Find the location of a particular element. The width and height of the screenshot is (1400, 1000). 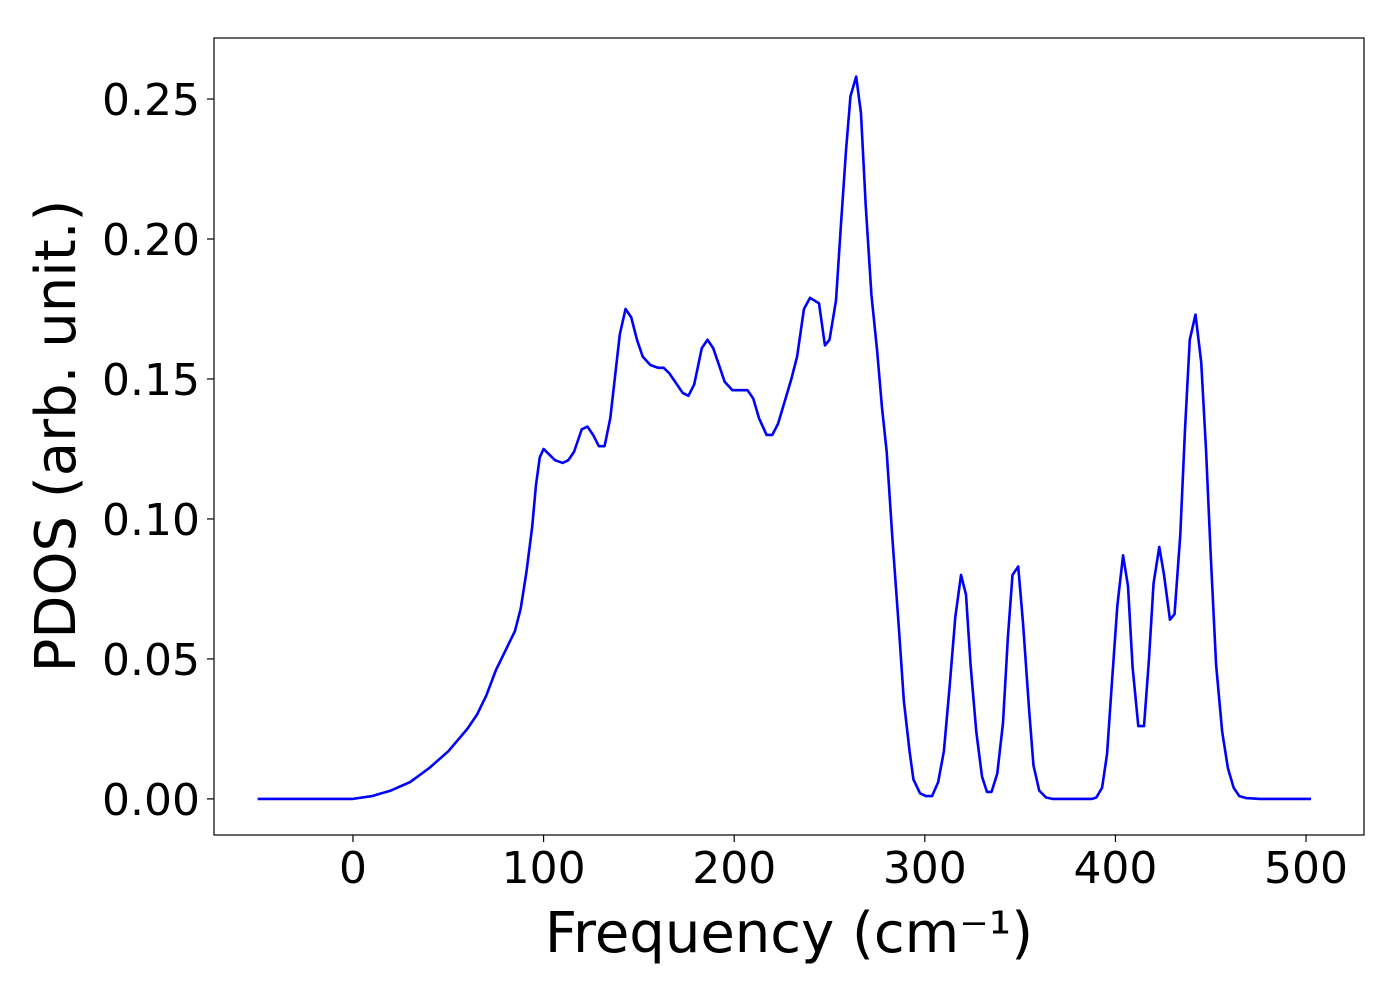

y-tick-label: 0.05 is located at coordinates (151, 660).